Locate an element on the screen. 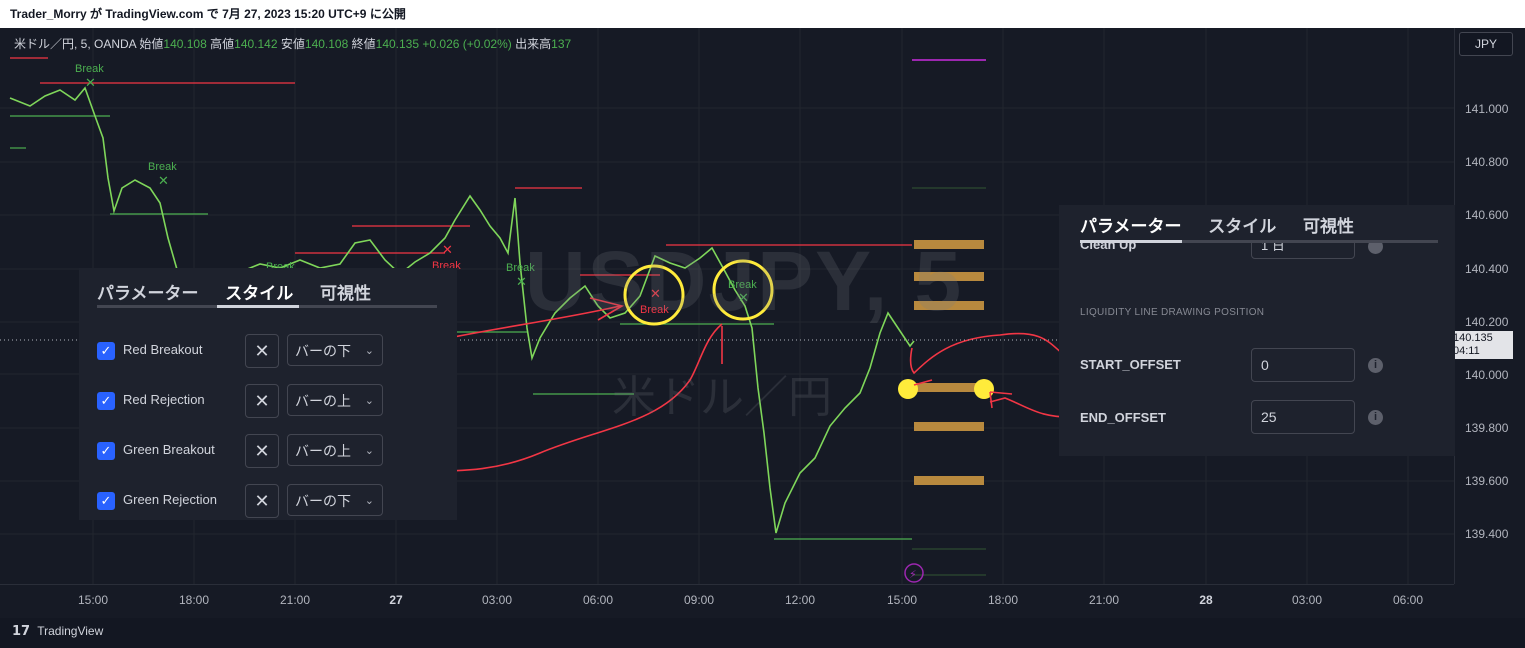 The height and width of the screenshot is (648, 1525). price-label: 140.800 is located at coordinates (1487, 162).